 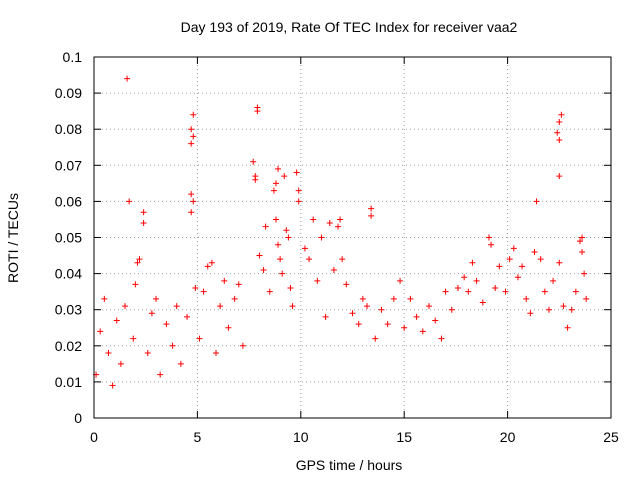 I want to click on x-tick-label: 20, so click(x=508, y=437).